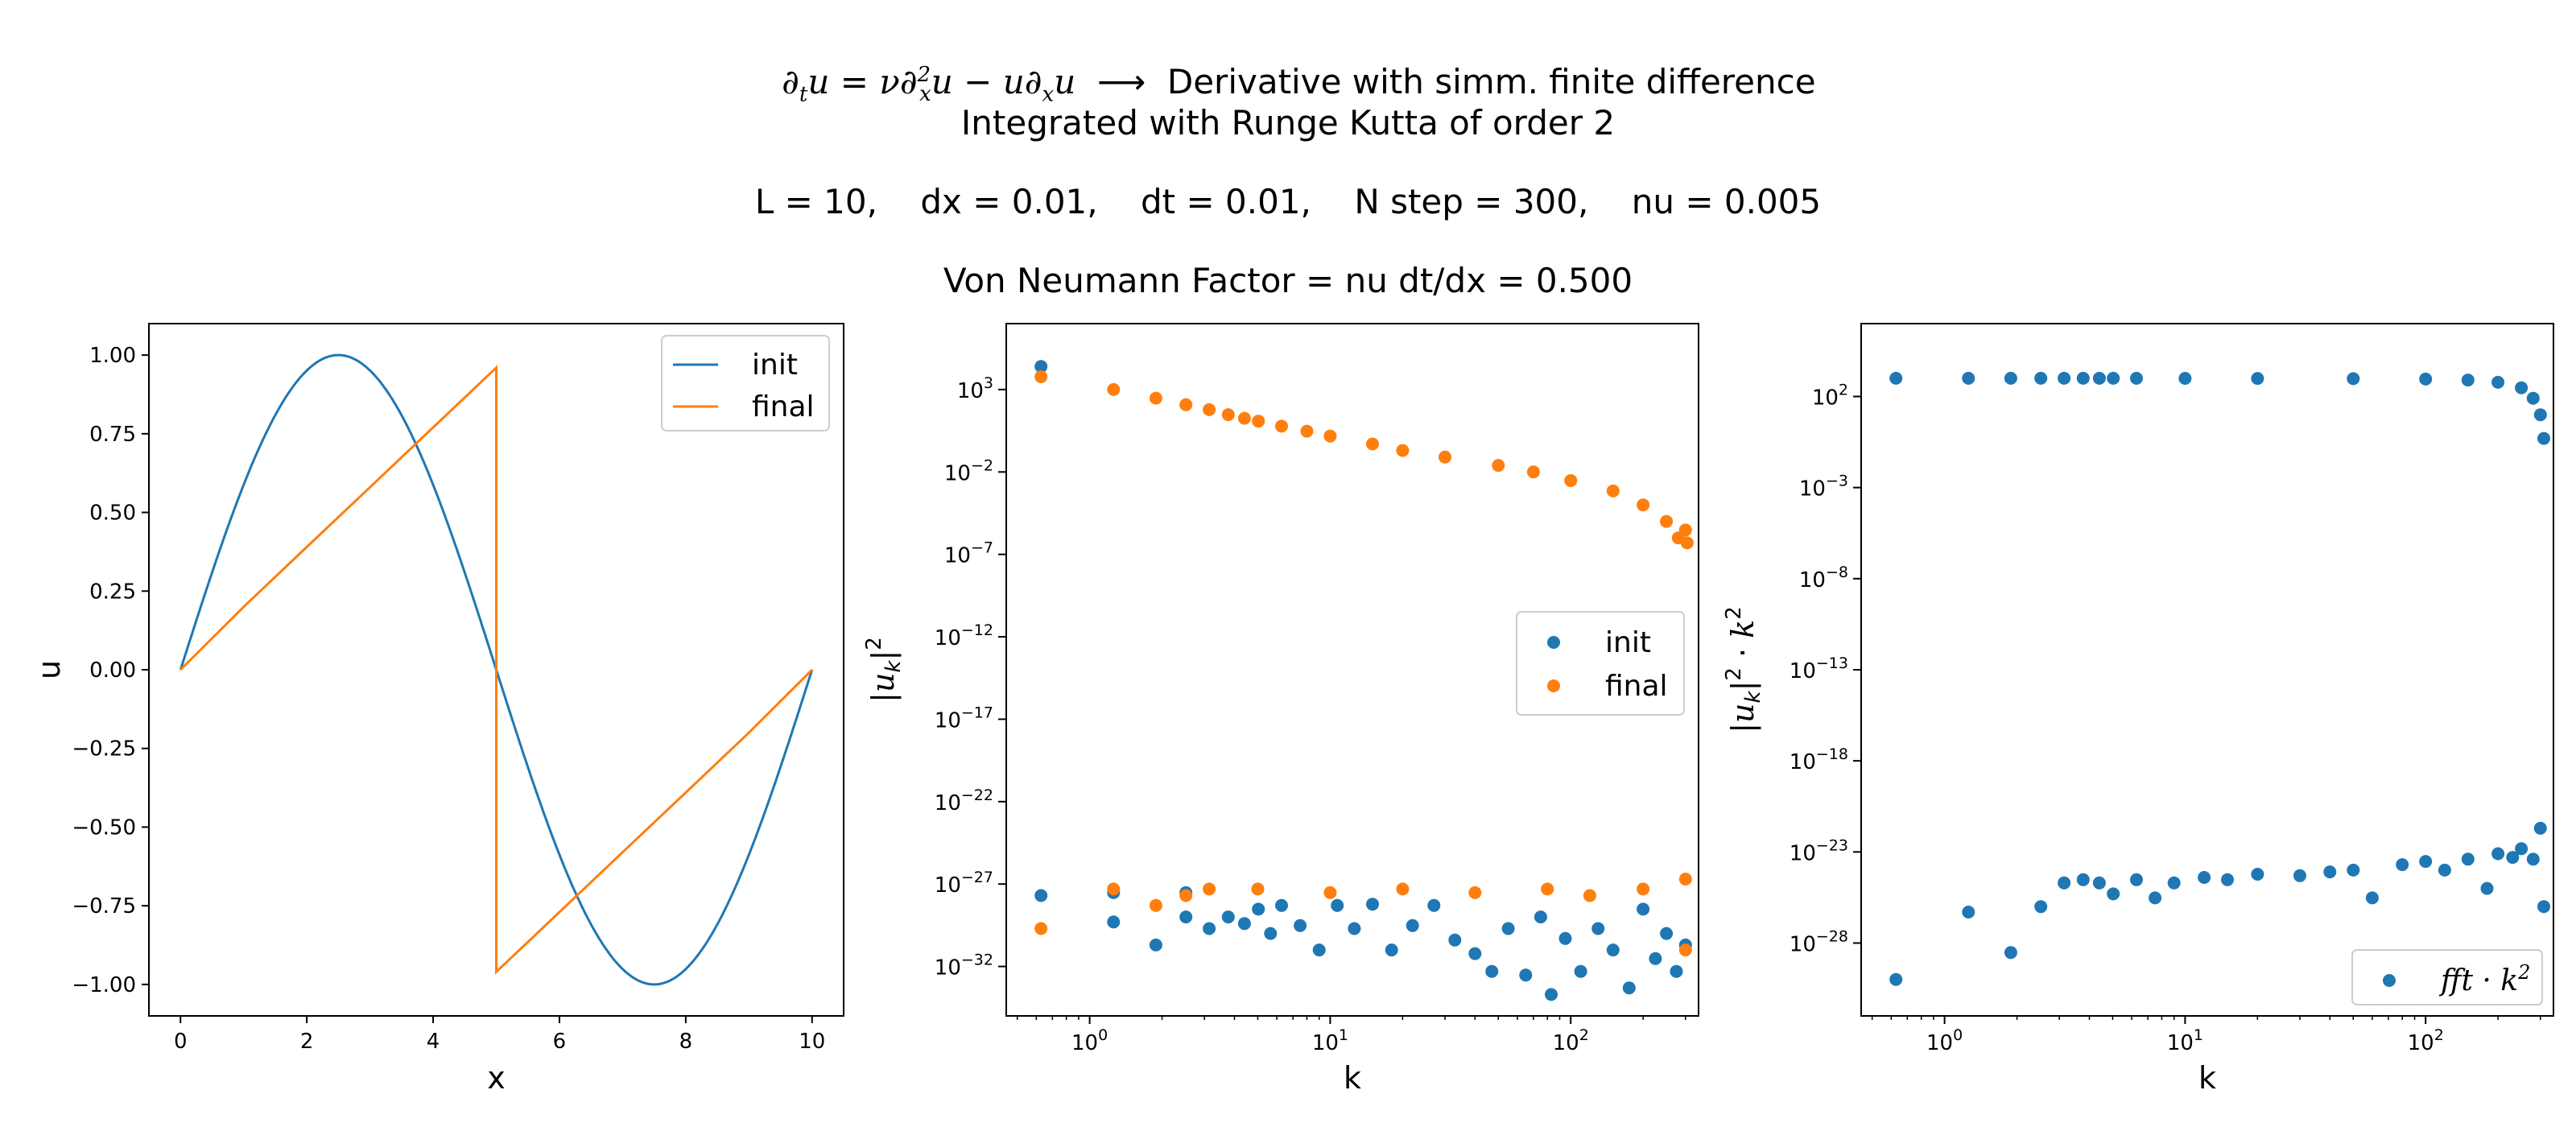 The image size is (2576, 1127). What do you see at coordinates (975, 388) in the screenshot?
I see `y-tick-label: 10³` at bounding box center [975, 388].